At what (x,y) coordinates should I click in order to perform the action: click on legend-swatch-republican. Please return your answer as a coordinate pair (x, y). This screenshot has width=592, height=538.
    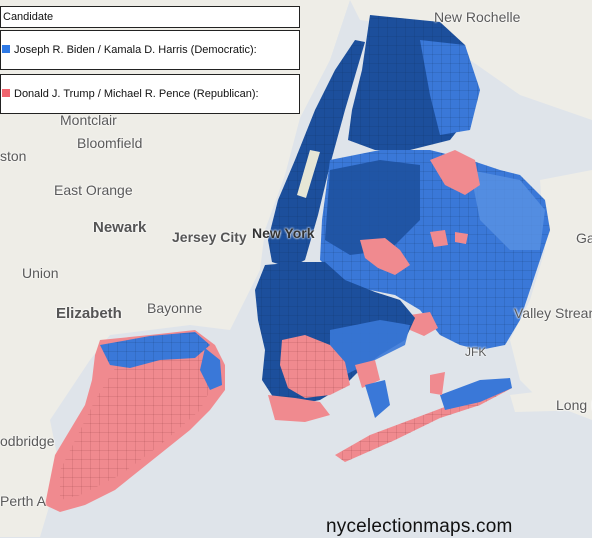
    Looking at the image, I should click on (6, 93).